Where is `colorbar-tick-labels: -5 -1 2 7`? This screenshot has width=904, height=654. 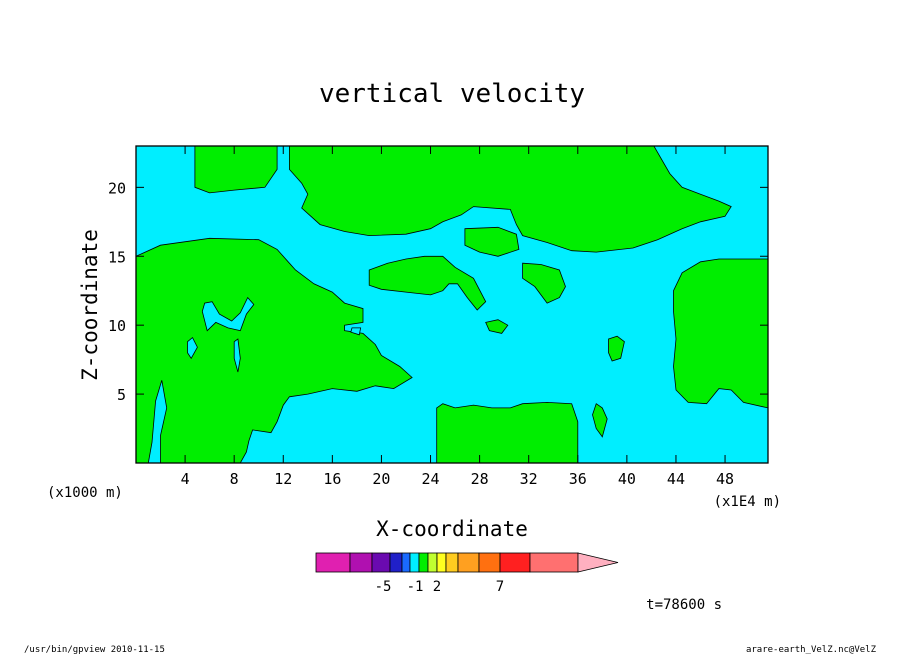 colorbar-tick-labels: -5 -1 2 7 is located at coordinates (440, 587).